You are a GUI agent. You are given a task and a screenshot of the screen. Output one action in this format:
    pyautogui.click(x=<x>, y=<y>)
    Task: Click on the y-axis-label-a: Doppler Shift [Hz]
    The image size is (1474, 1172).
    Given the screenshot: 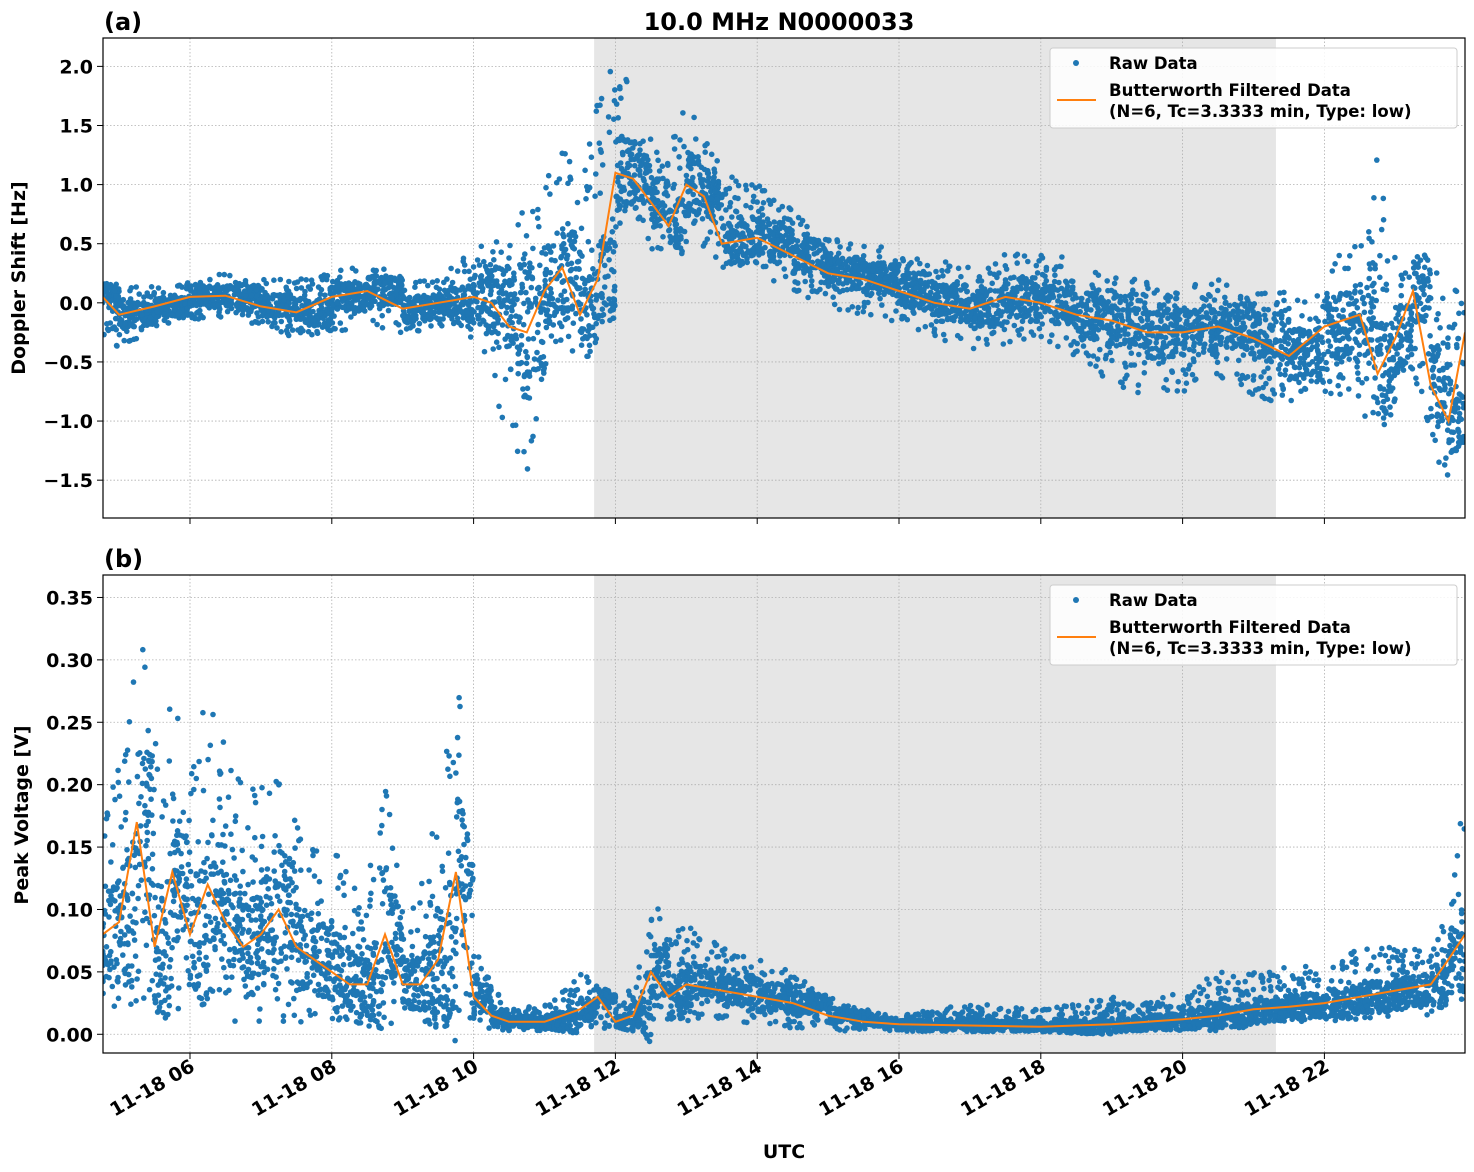 What is the action you would take?
    pyautogui.click(x=19, y=277)
    